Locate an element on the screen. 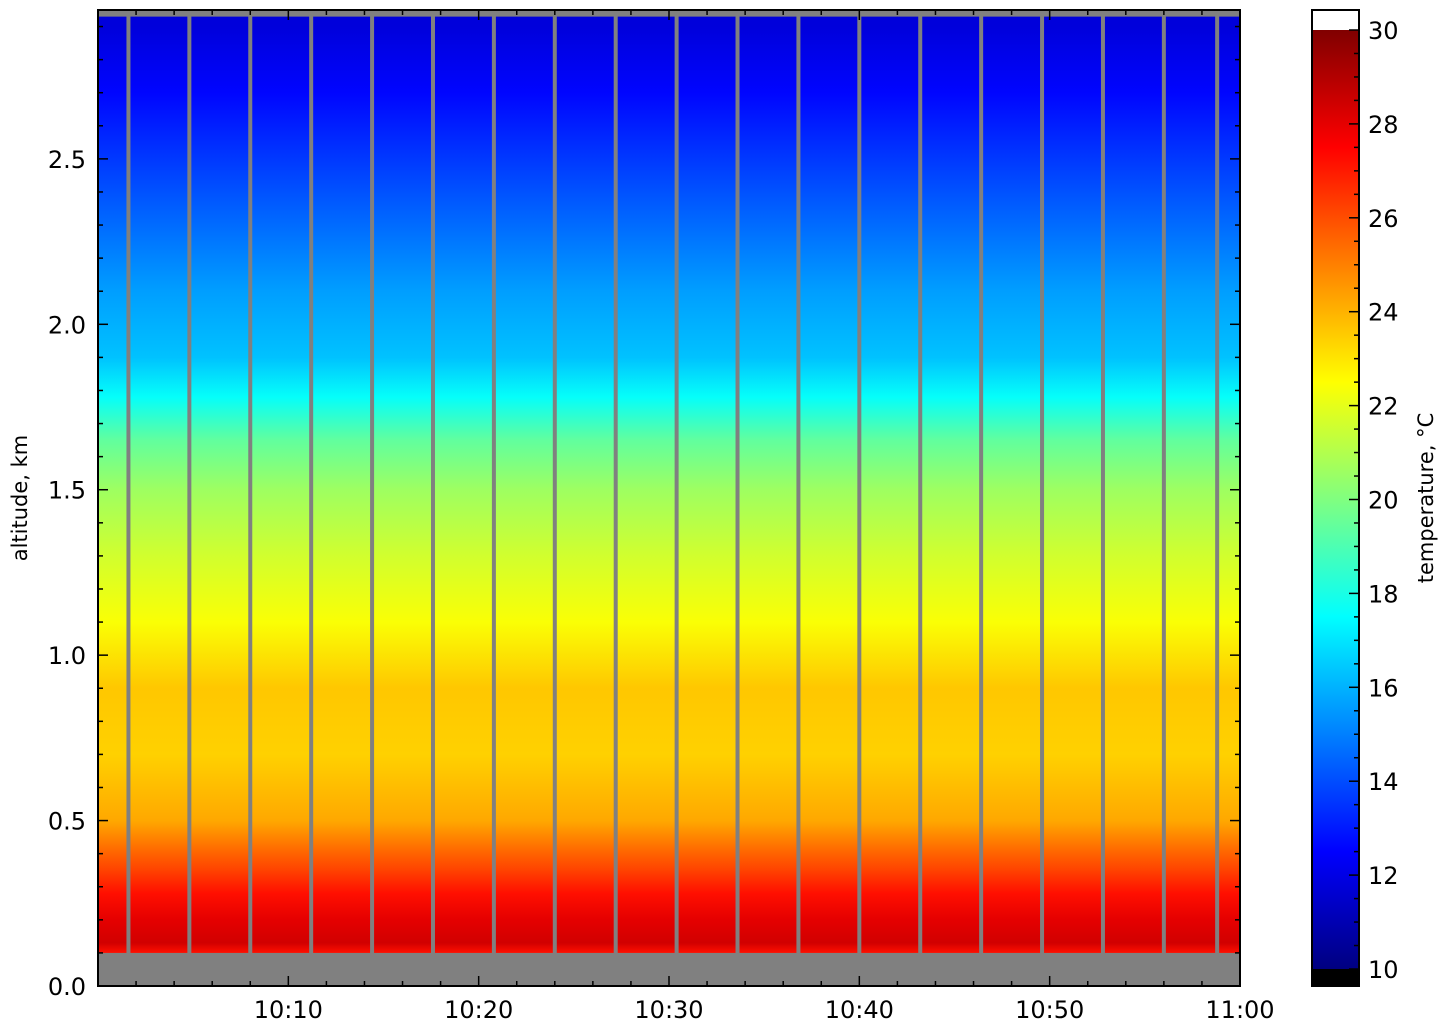 This screenshot has height=1027, width=1455. x-tick-label: 10:20 is located at coordinates (478, 1010).